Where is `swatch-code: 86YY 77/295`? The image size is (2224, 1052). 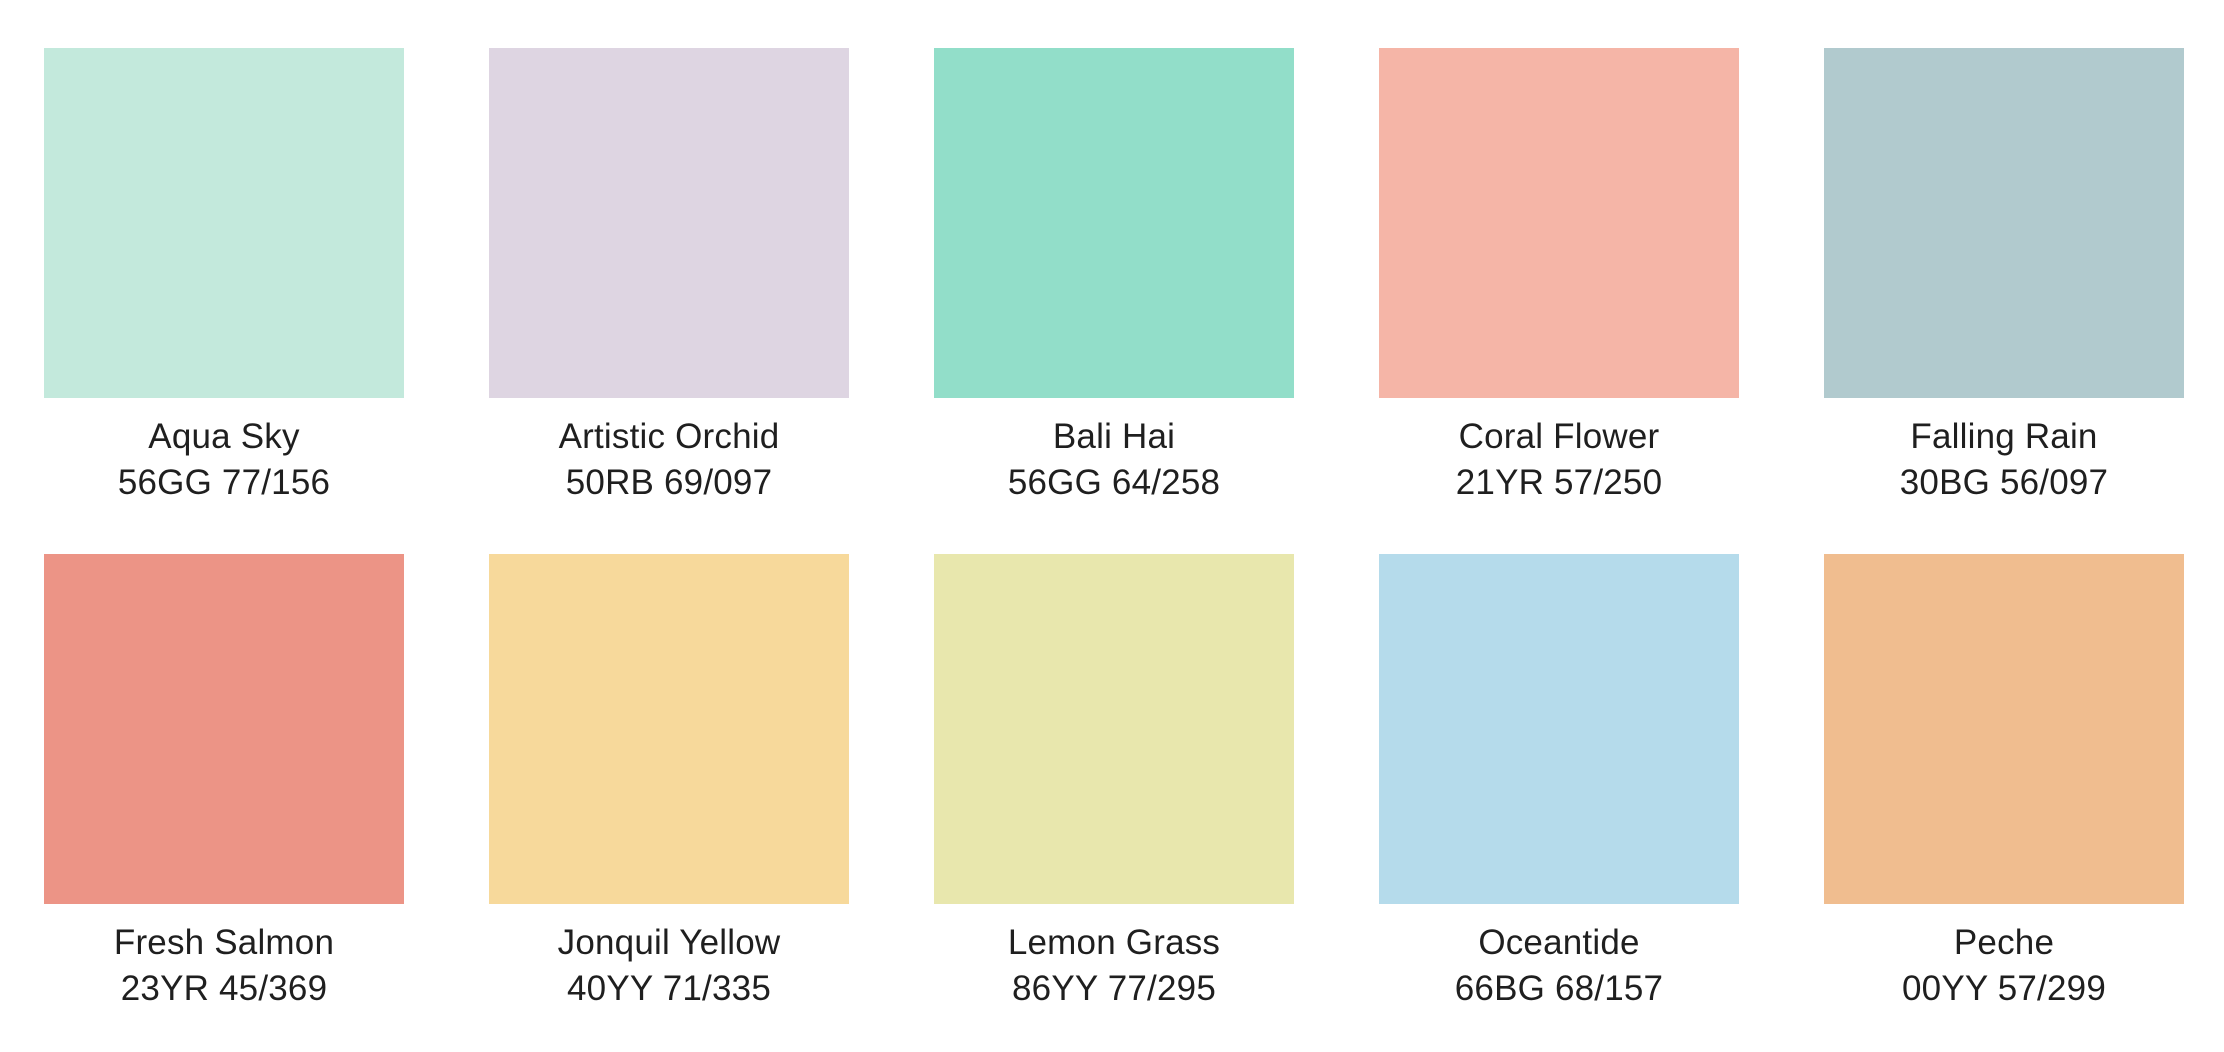
swatch-code: 86YY 77/295 is located at coordinates (1114, 988).